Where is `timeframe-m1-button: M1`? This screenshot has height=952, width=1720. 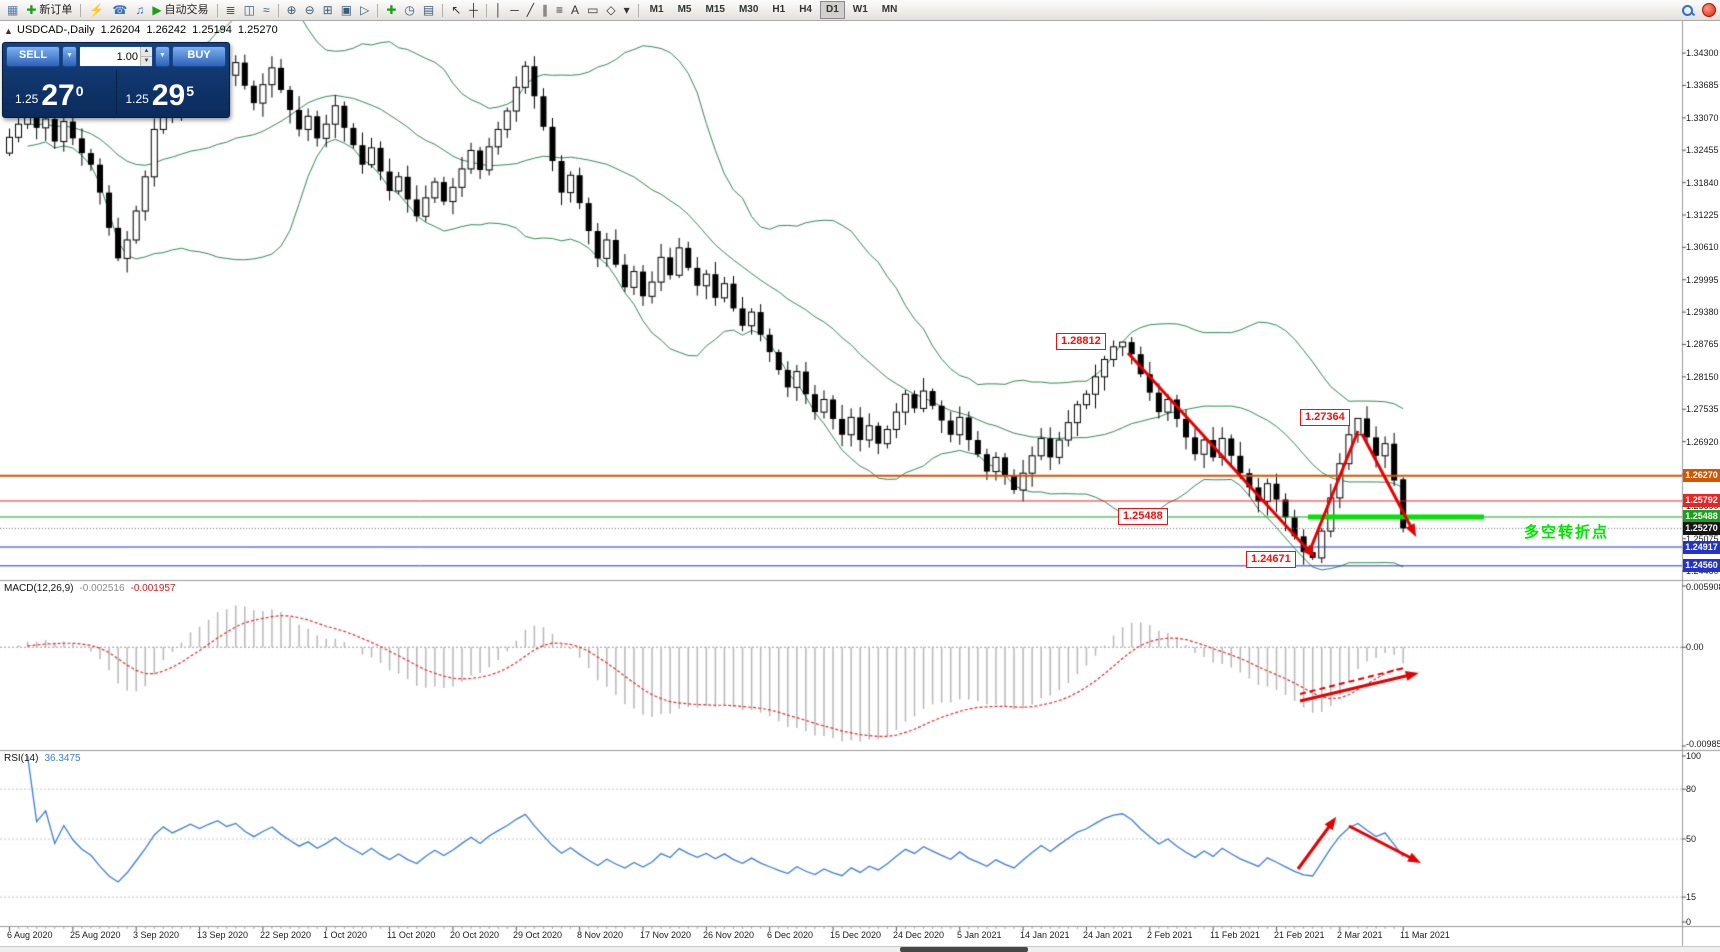 timeframe-m1-button: M1 is located at coordinates (656, 9).